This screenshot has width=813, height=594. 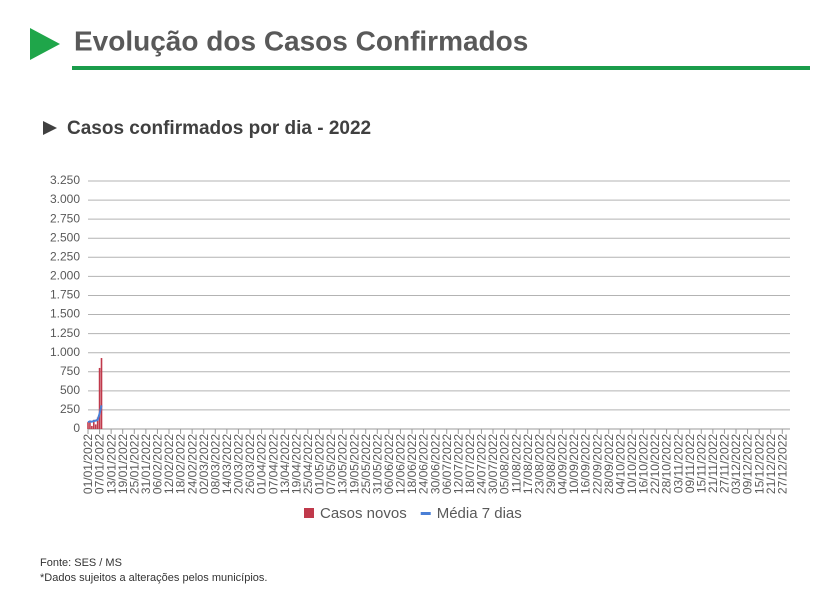 What do you see at coordinates (123, 464) in the screenshot?
I see `x-tick-label: 19/01/2022` at bounding box center [123, 464].